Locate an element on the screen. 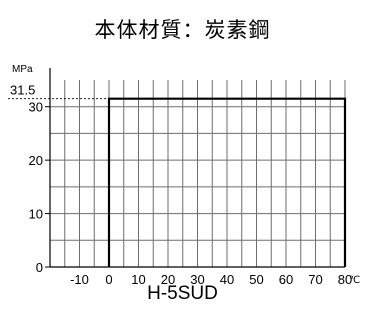 The image size is (365, 327). x-tick-label: 40 is located at coordinates (227, 279).